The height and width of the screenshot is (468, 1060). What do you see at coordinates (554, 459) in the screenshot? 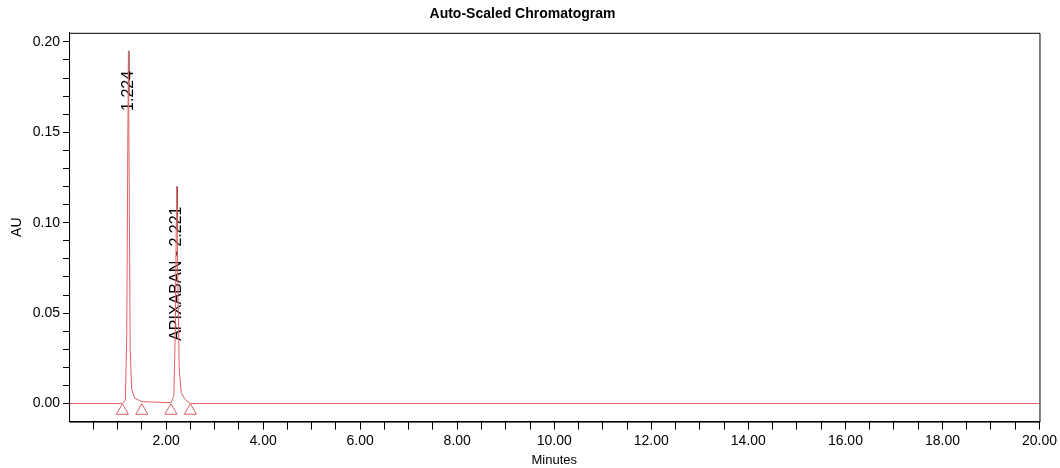
I see `x-axis-title: Minutes` at bounding box center [554, 459].